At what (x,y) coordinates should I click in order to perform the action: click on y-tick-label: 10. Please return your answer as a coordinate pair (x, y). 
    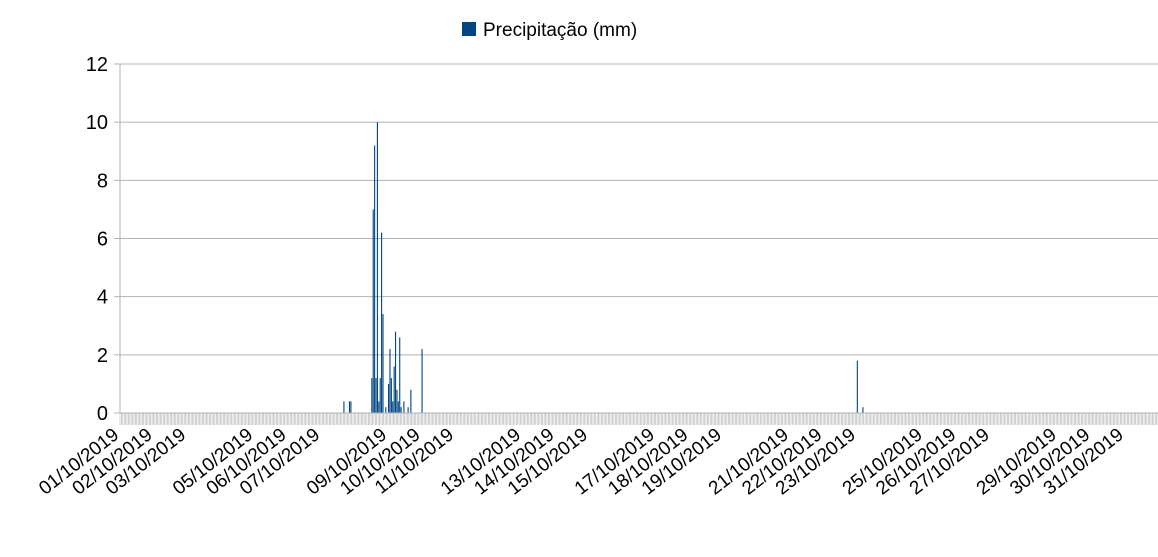
    Looking at the image, I should click on (97, 123).